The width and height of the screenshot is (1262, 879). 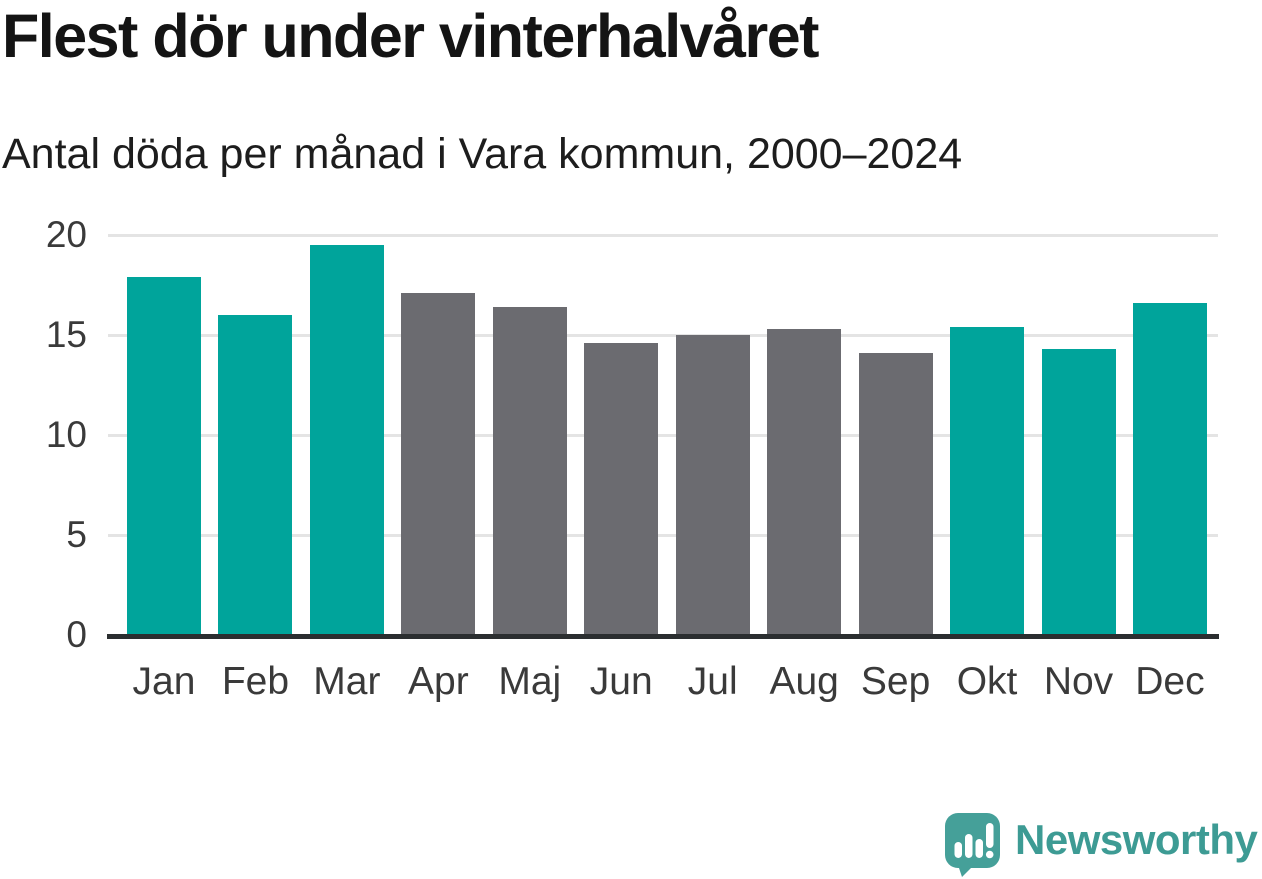 I want to click on x-tick-label-jun: Jun, so click(x=621, y=681).